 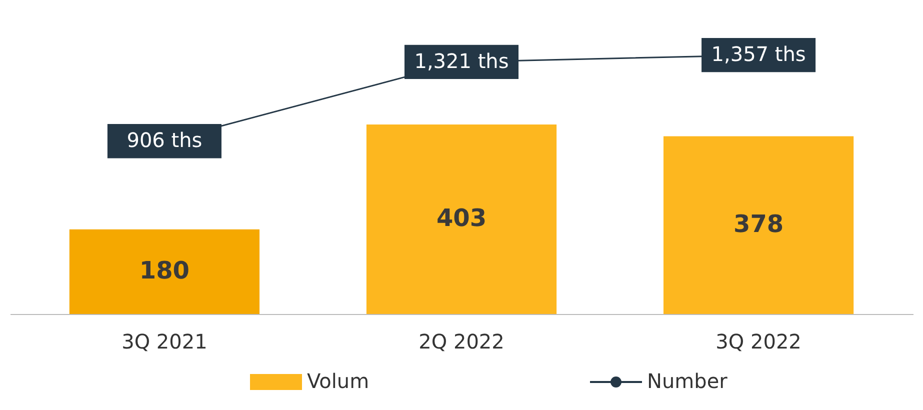 I want to click on x-tick-label: 3Q 2022, so click(x=759, y=342).